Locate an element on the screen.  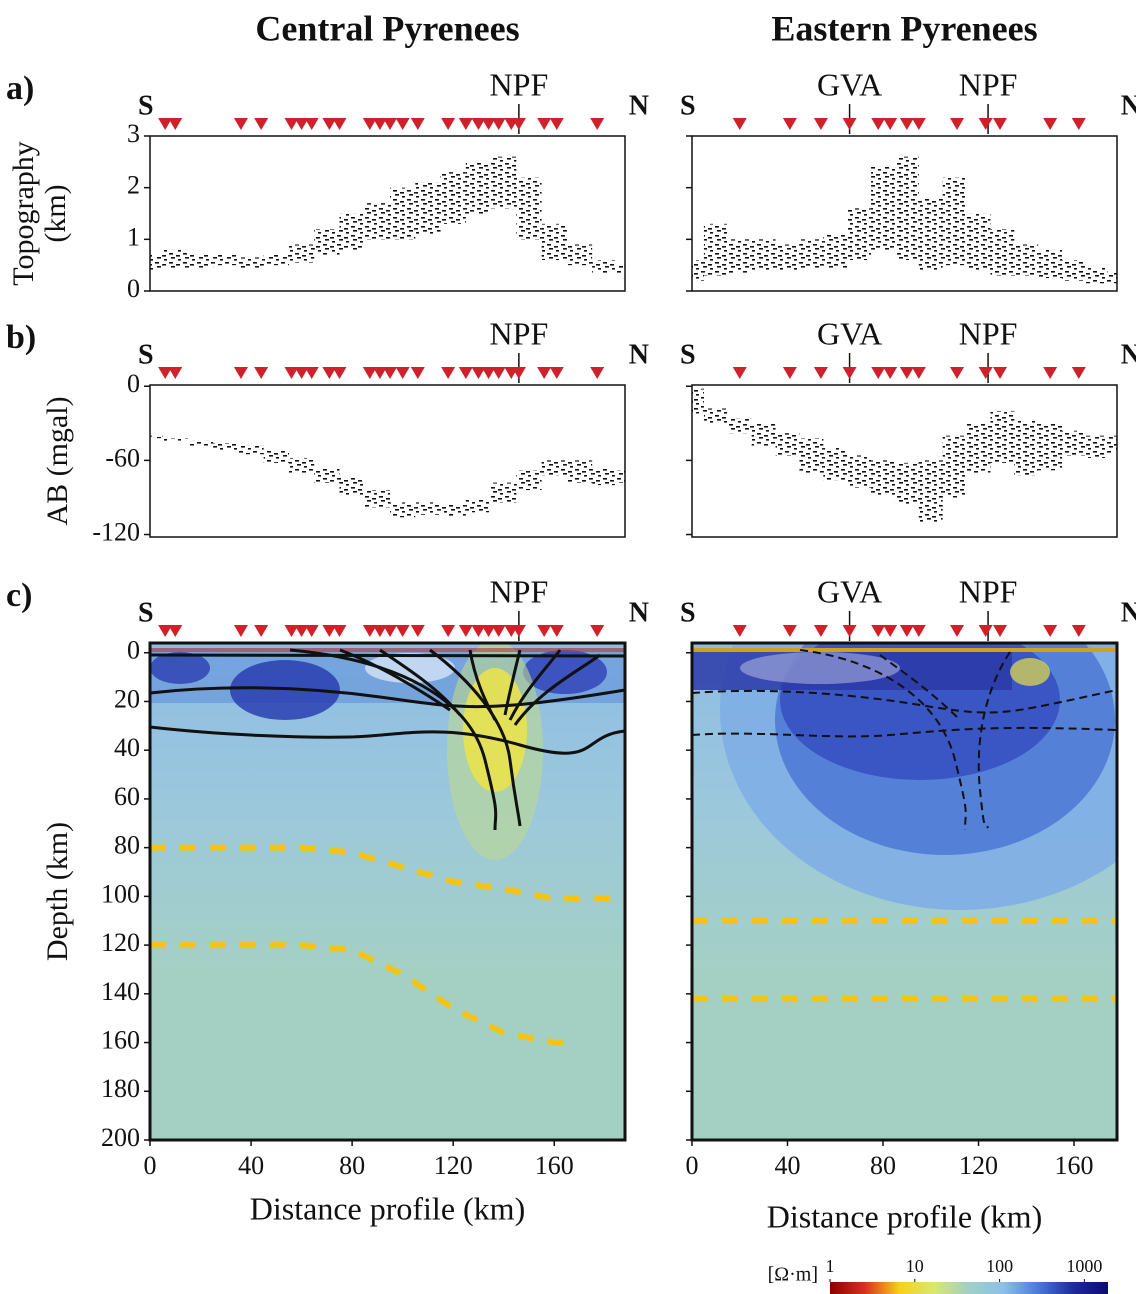
x-tick-label: 40 is located at coordinates (251, 1165).